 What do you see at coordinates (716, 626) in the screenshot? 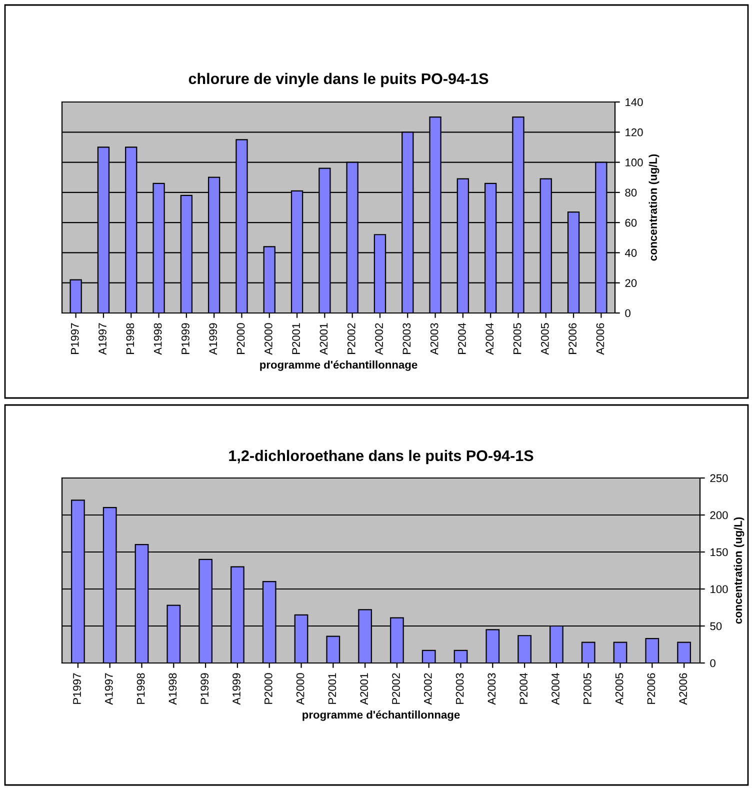
I see `y-tick-label: 50` at bounding box center [716, 626].